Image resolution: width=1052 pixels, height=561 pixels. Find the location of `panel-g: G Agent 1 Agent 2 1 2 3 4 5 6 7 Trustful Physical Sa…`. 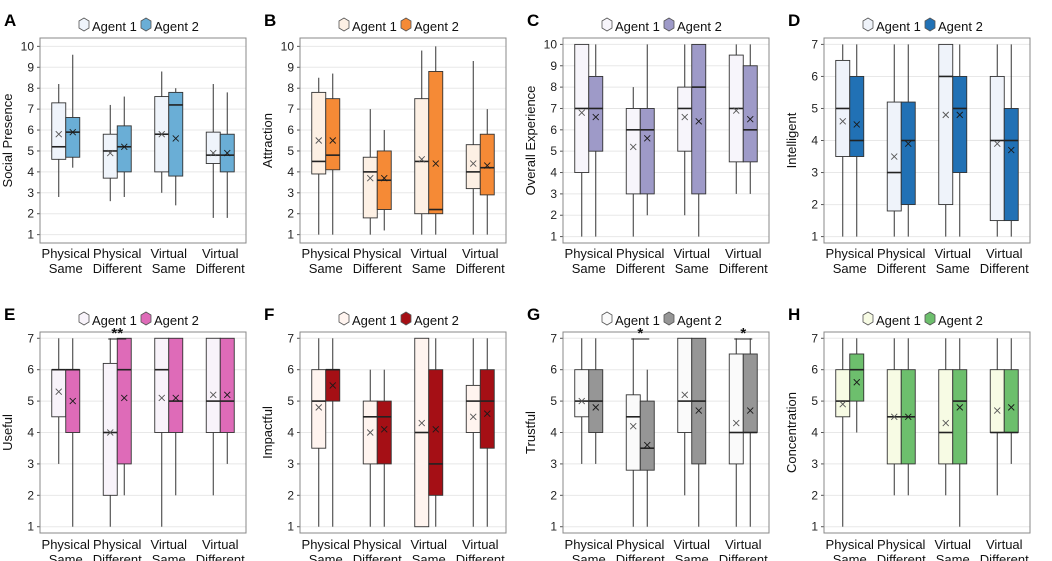

panel-g: G Agent 1 Agent 2 1 2 3 4 5 6 7 Trustful Physical Sa… is located at coordinates (646, 433).